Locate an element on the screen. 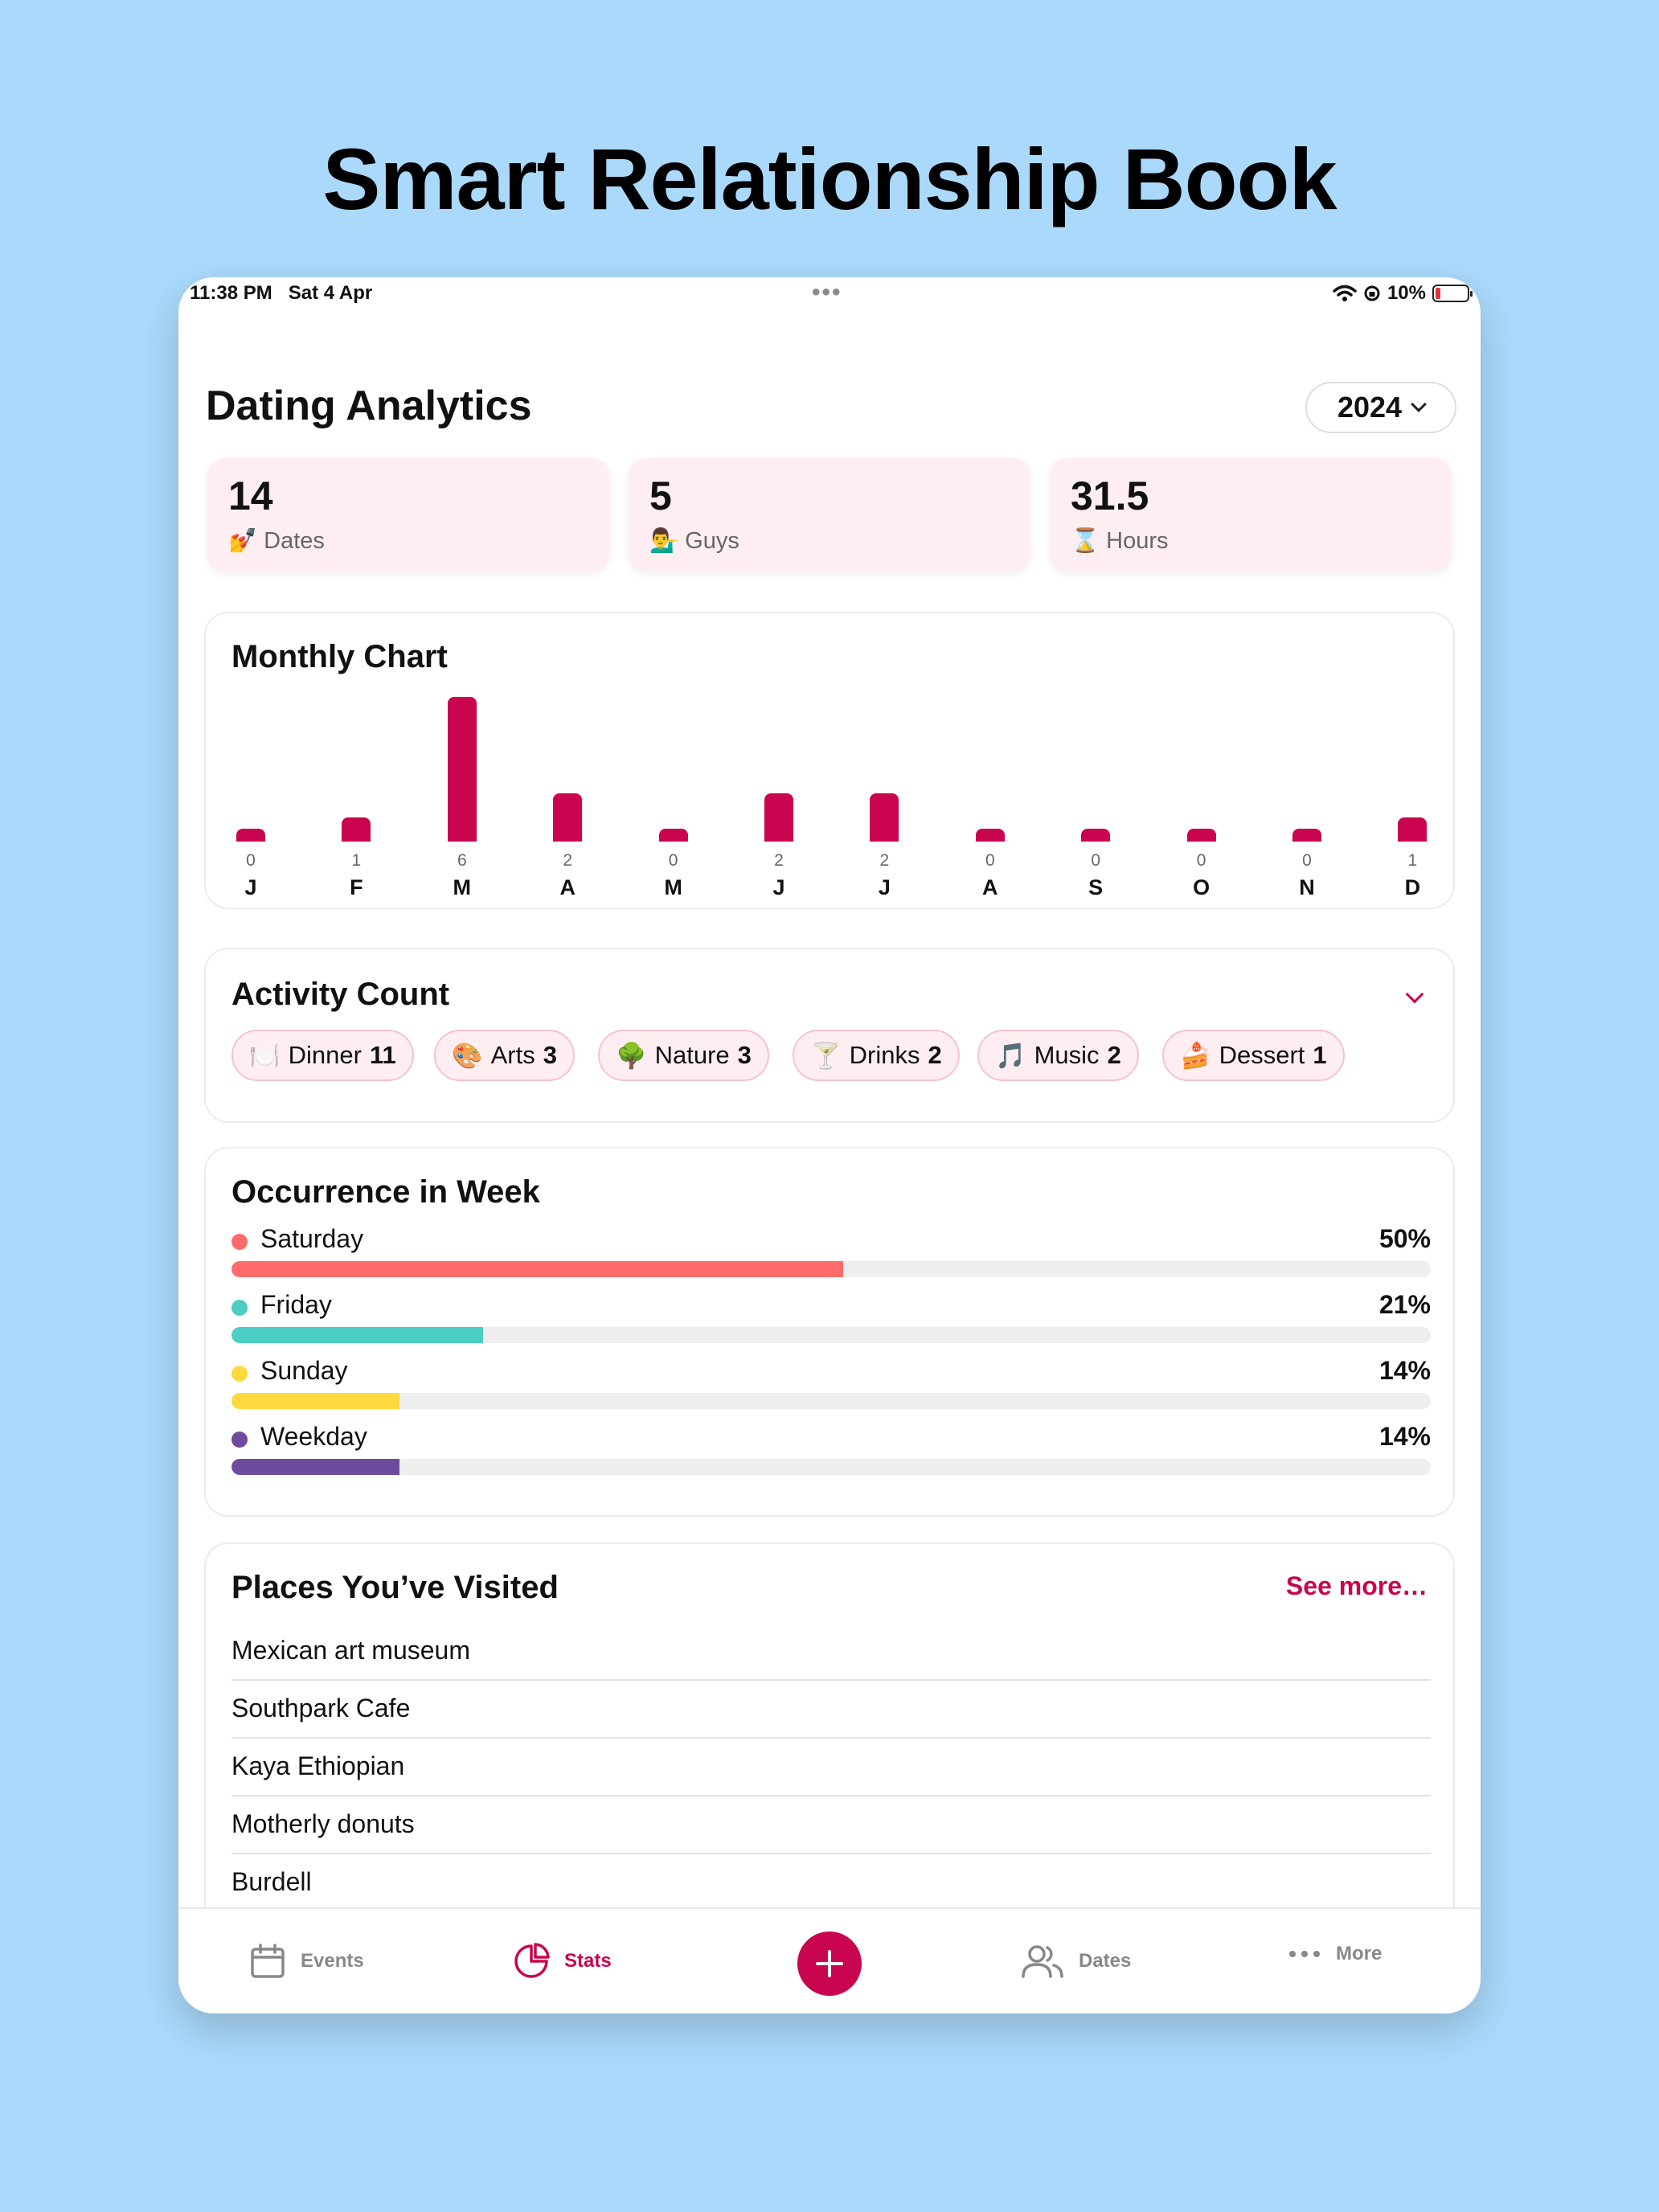  month-label: S is located at coordinates (1096, 887).